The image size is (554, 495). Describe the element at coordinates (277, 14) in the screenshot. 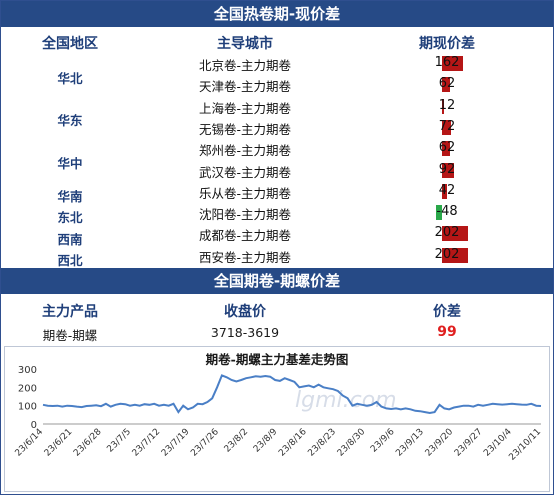

I see `section-title-hot-coil-basis: 全国热卷期-现价差` at that location.